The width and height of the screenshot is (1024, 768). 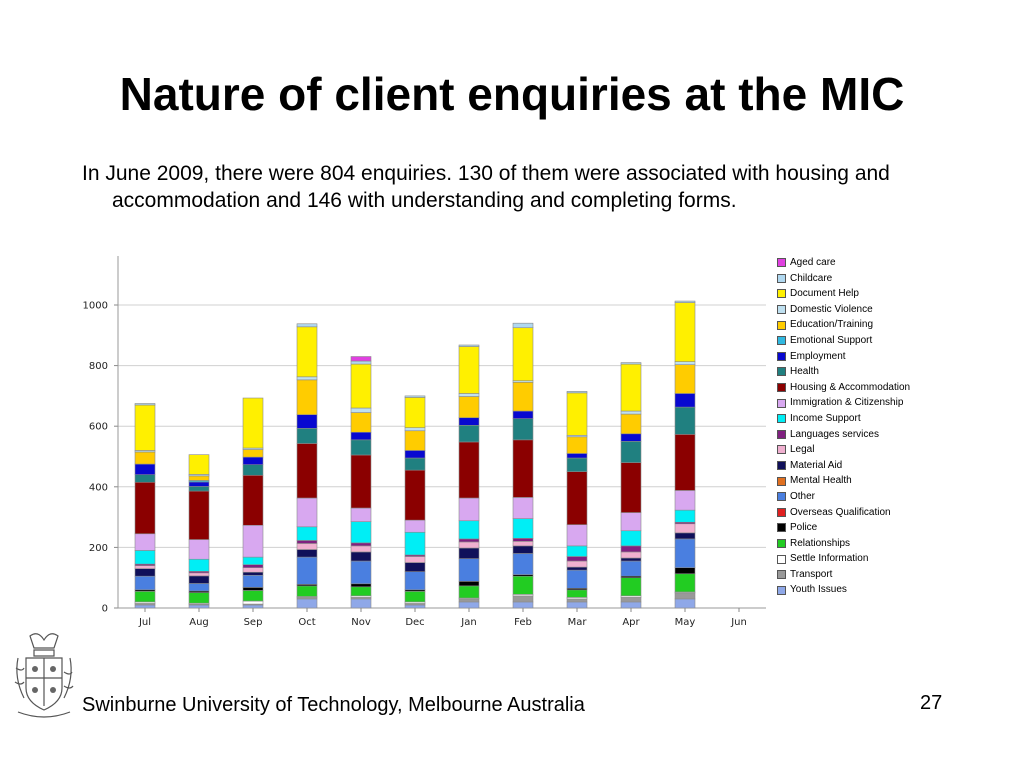 I want to click on legend-item: Legal, so click(x=897, y=450).